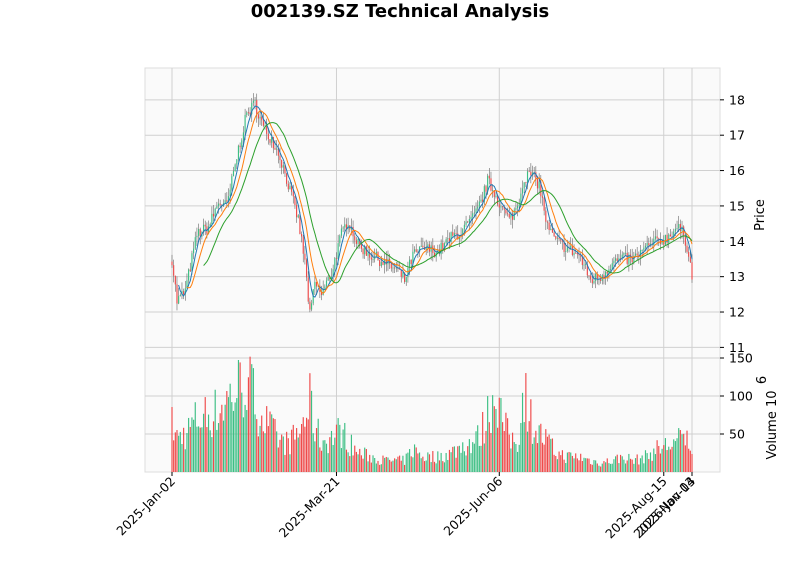 The width and height of the screenshot is (800, 575). Describe the element at coordinates (737, 276) in the screenshot. I see `price-tick-label: 13` at that location.